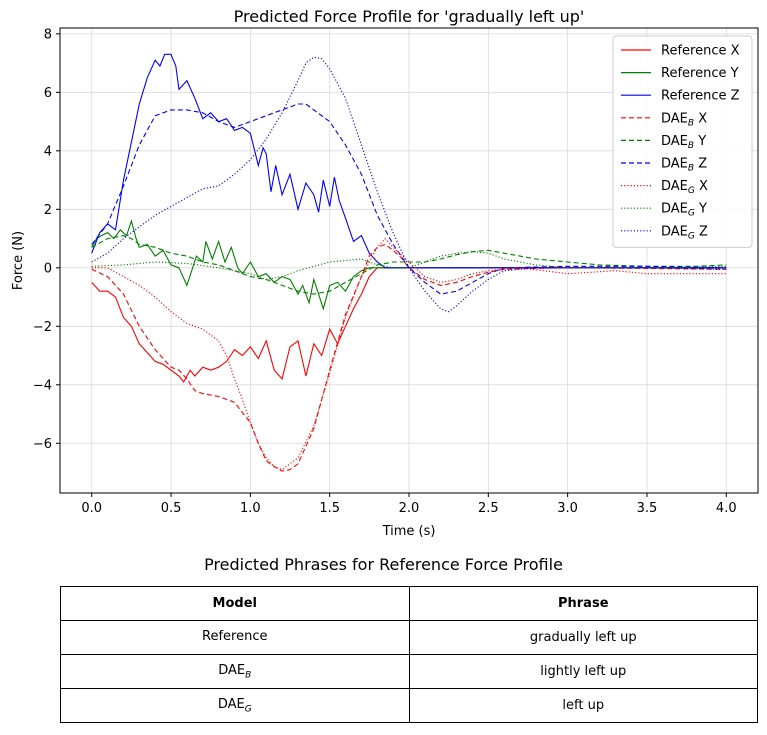 The height and width of the screenshot is (735, 767). I want to click on legend-label-main: Reference Y, so click(700, 73).